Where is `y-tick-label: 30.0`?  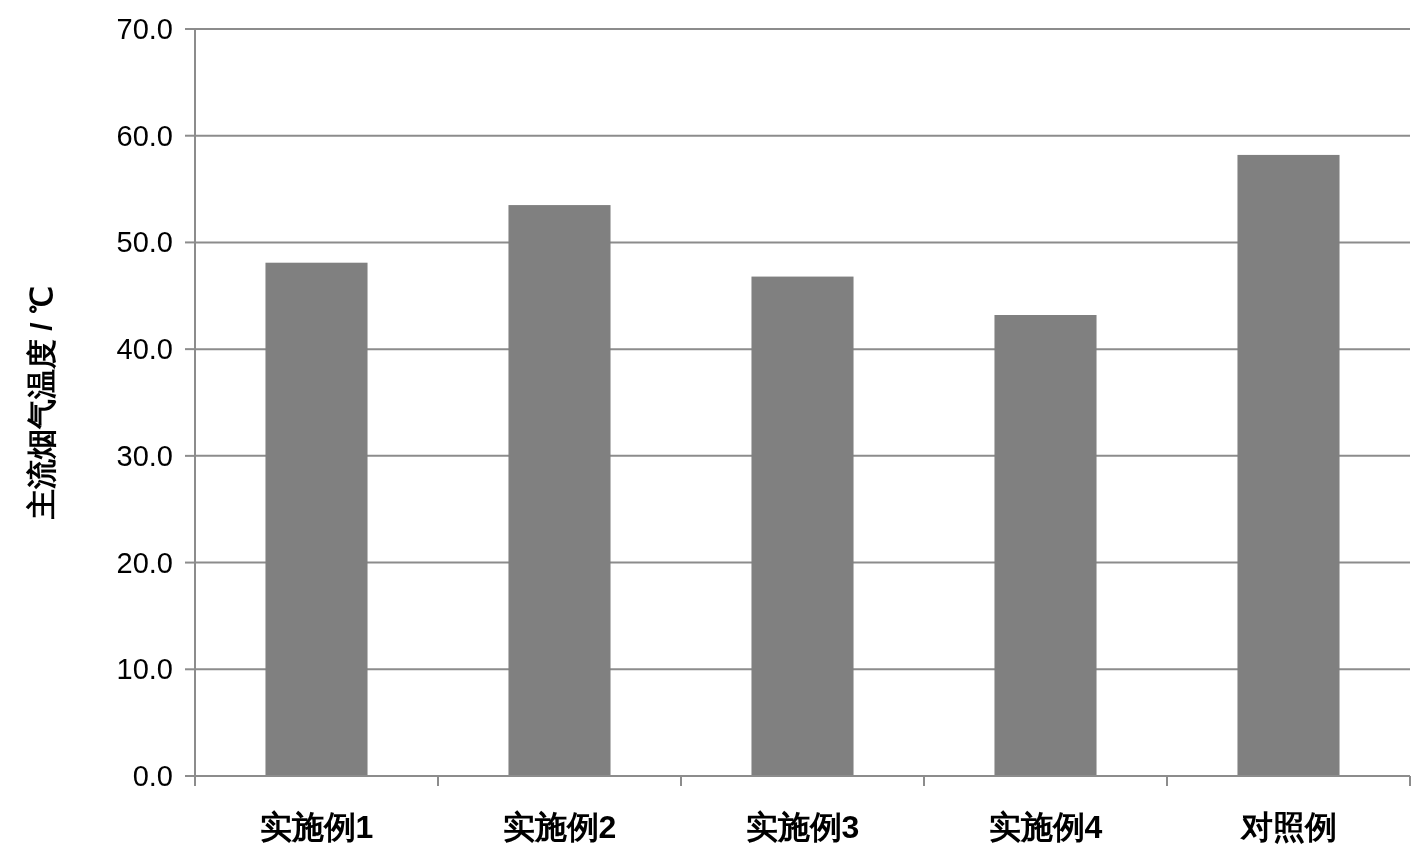 y-tick-label: 30.0 is located at coordinates (144, 455).